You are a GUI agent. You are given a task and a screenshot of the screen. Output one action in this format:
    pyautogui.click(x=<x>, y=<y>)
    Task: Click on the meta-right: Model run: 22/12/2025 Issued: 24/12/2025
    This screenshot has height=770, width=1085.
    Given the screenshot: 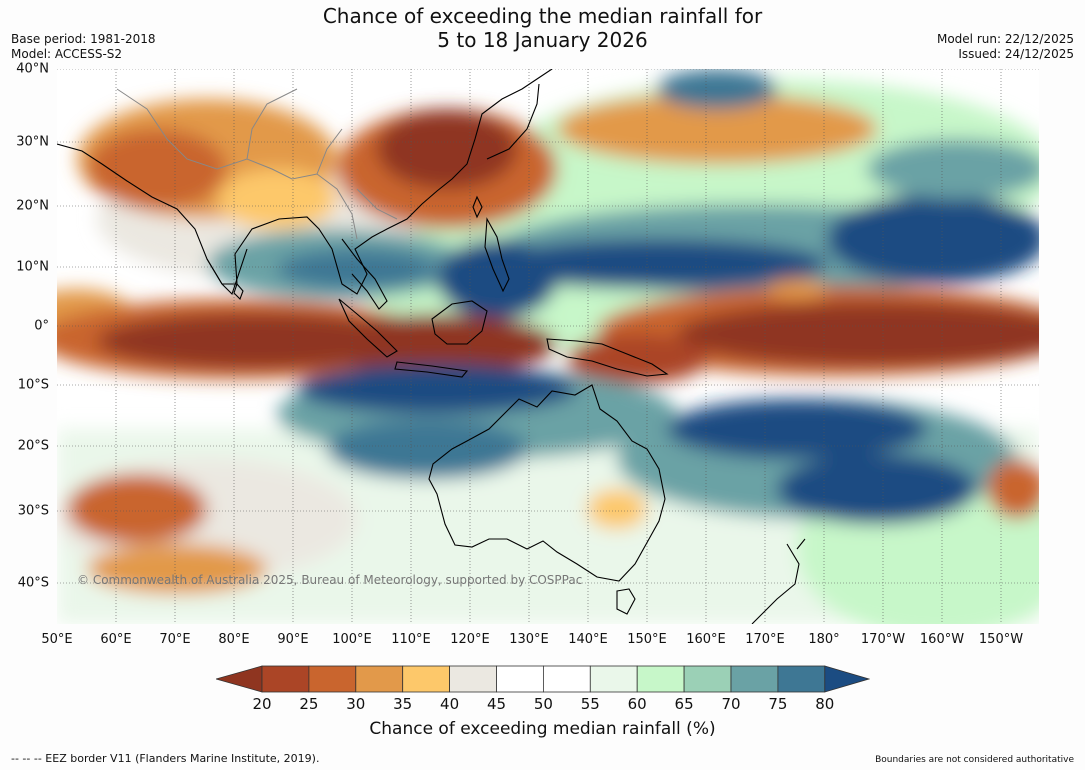 What is the action you would take?
    pyautogui.click(x=1005, y=47)
    